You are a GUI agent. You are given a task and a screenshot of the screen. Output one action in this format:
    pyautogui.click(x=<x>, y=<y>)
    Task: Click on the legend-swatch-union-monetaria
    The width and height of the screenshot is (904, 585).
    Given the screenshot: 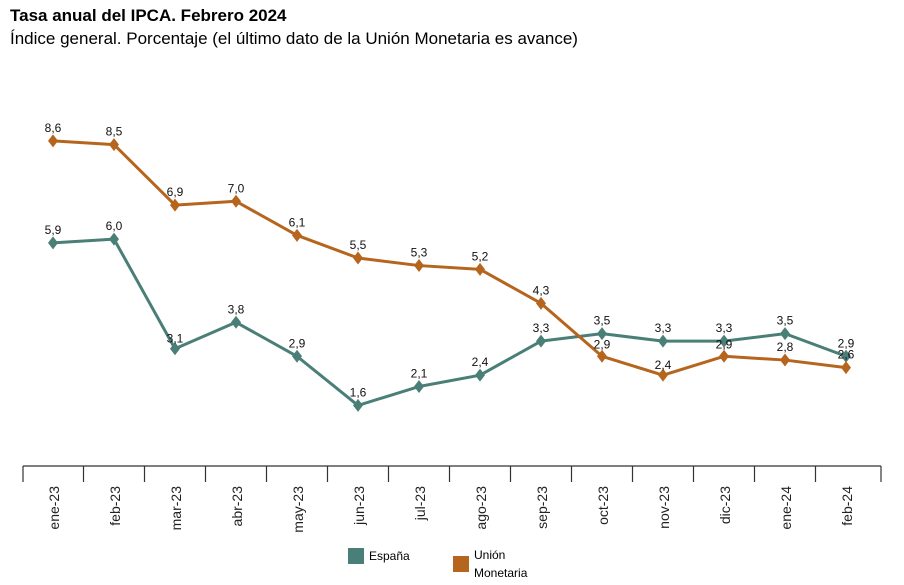 What is the action you would take?
    pyautogui.click(x=461, y=564)
    